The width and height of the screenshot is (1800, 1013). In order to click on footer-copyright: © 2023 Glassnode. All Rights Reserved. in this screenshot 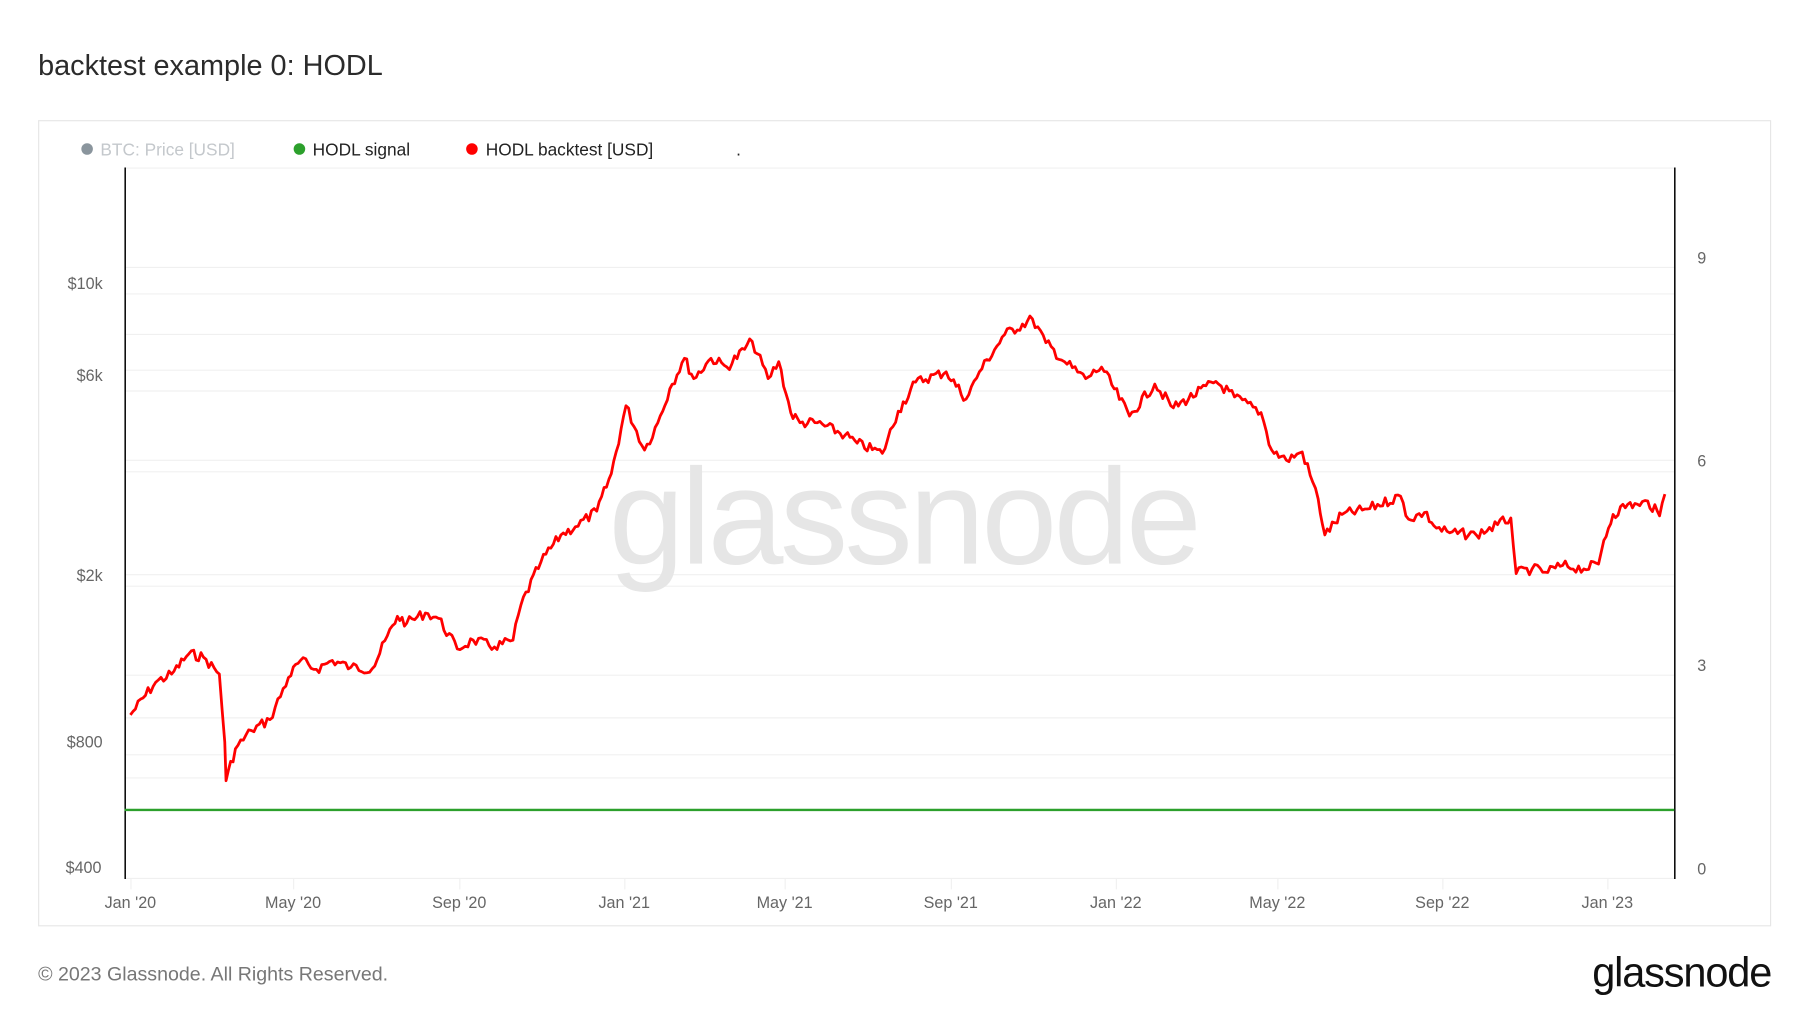, I will do `click(213, 975)`.